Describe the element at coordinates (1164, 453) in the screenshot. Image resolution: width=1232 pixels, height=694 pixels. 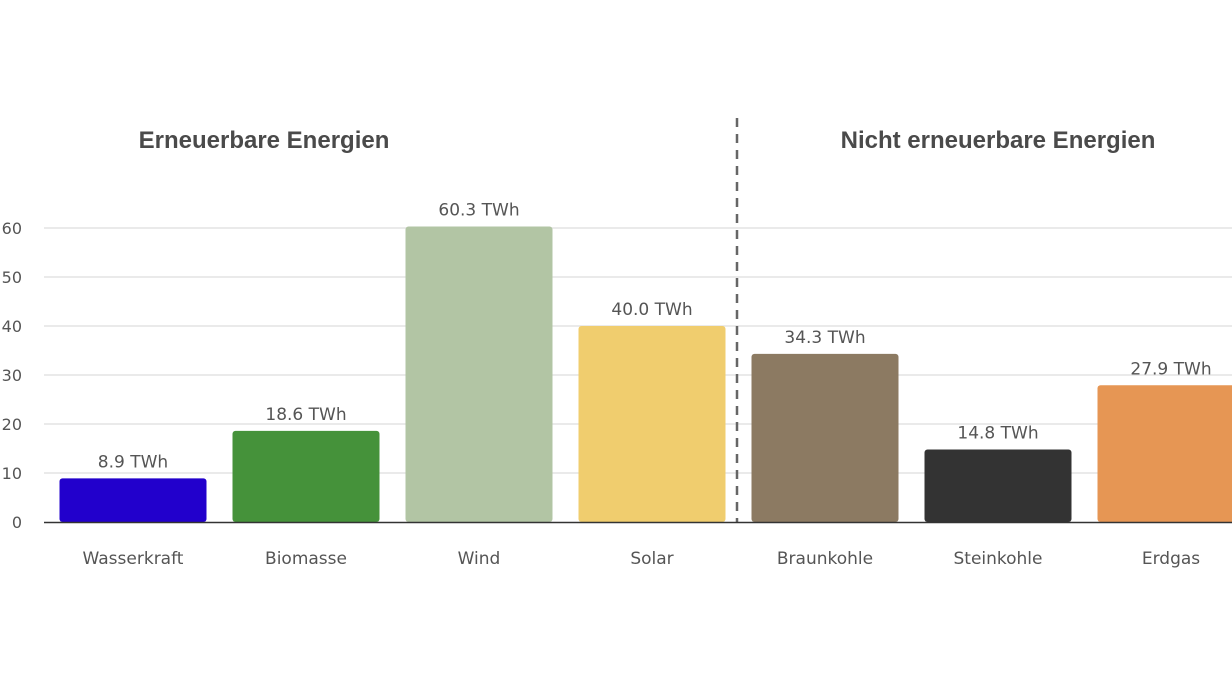
I see `bar-erdgas` at that location.